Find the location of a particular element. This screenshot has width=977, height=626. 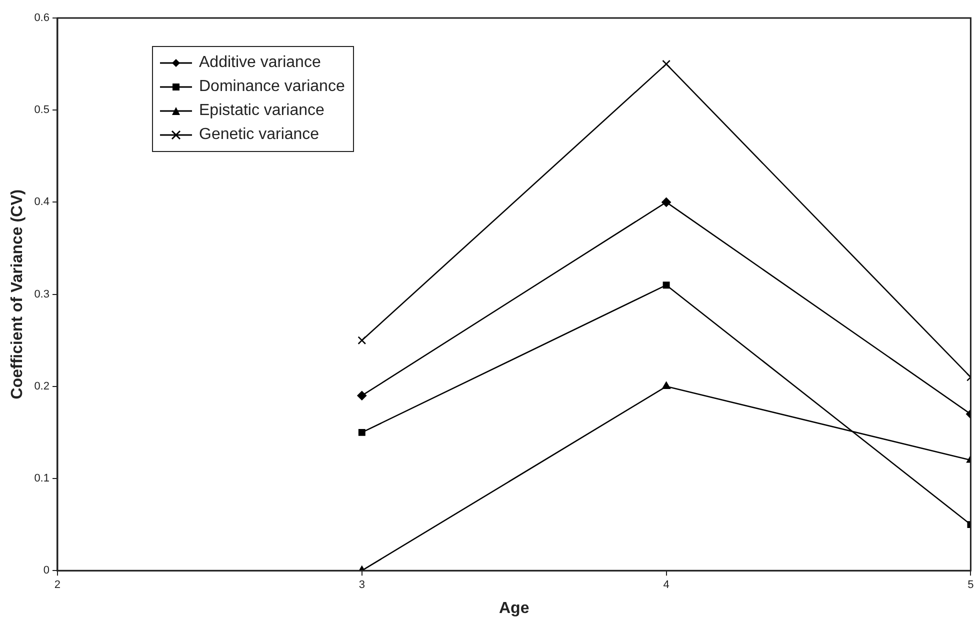

y-tick-label: 0.3 is located at coordinates (42, 294).